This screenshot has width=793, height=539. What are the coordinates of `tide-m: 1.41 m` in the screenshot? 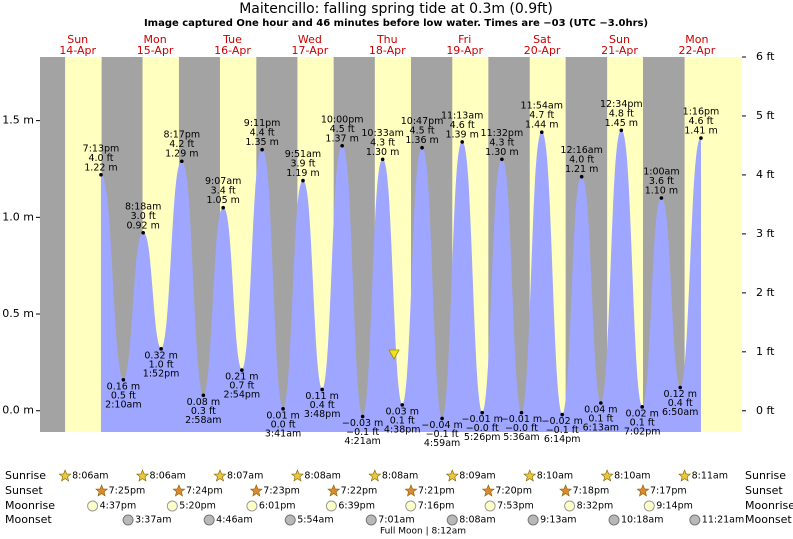 It's located at (700, 131).